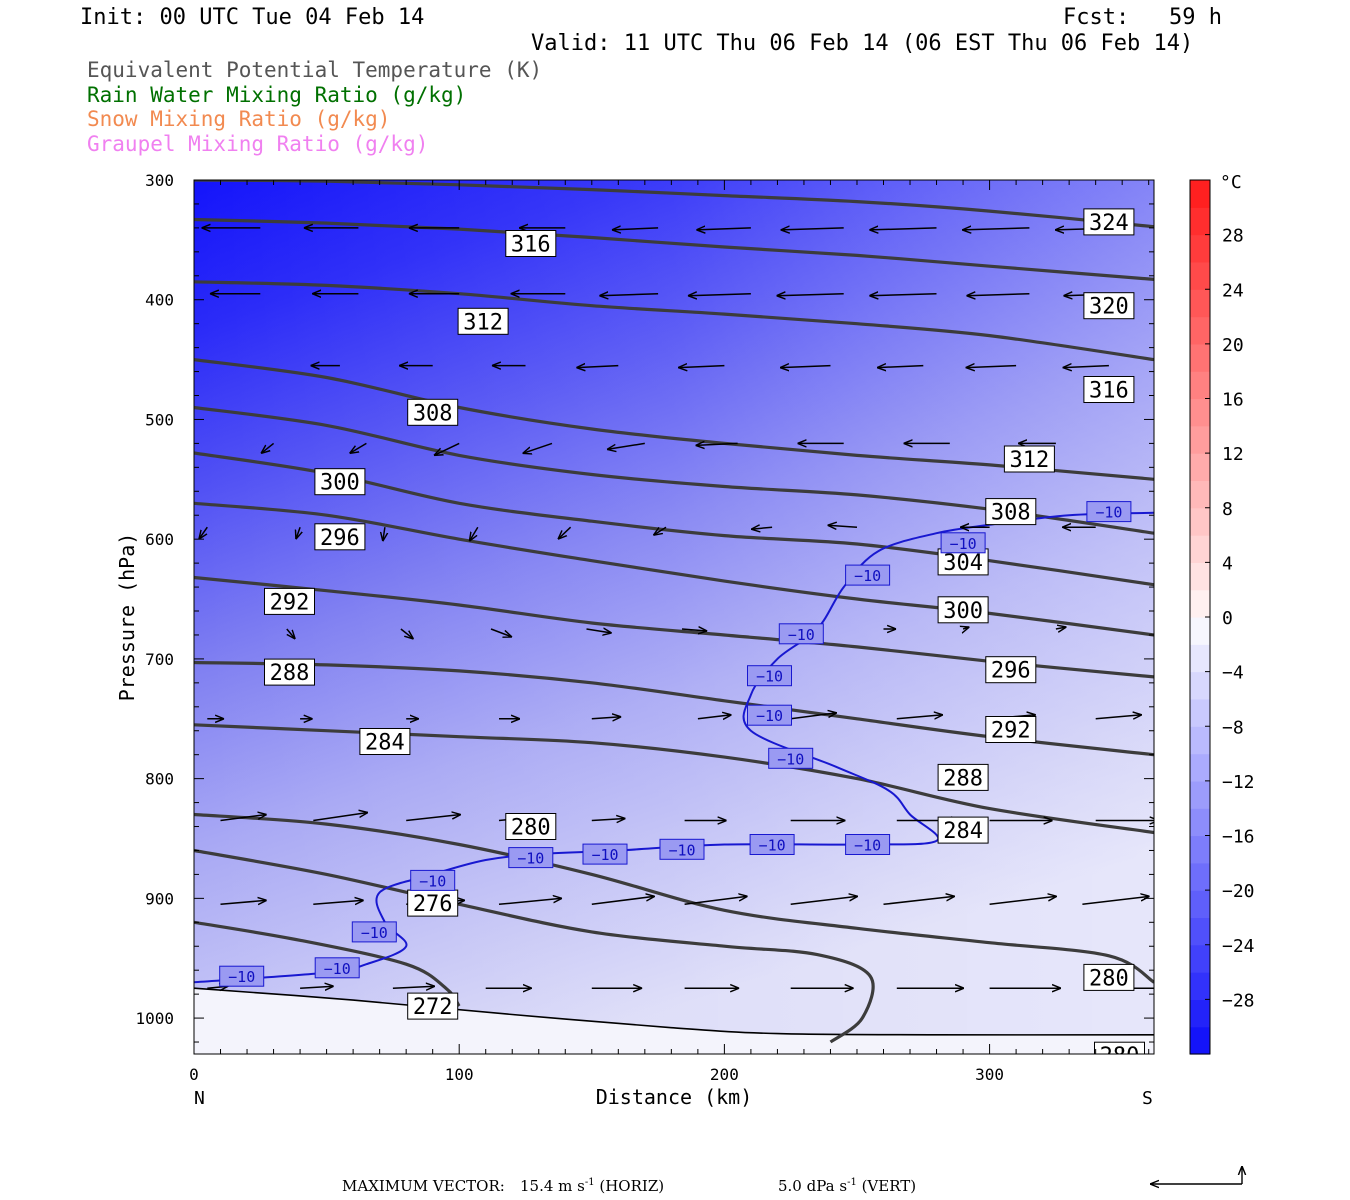  I want to click on theta-e-label: 296, so click(1011, 671).